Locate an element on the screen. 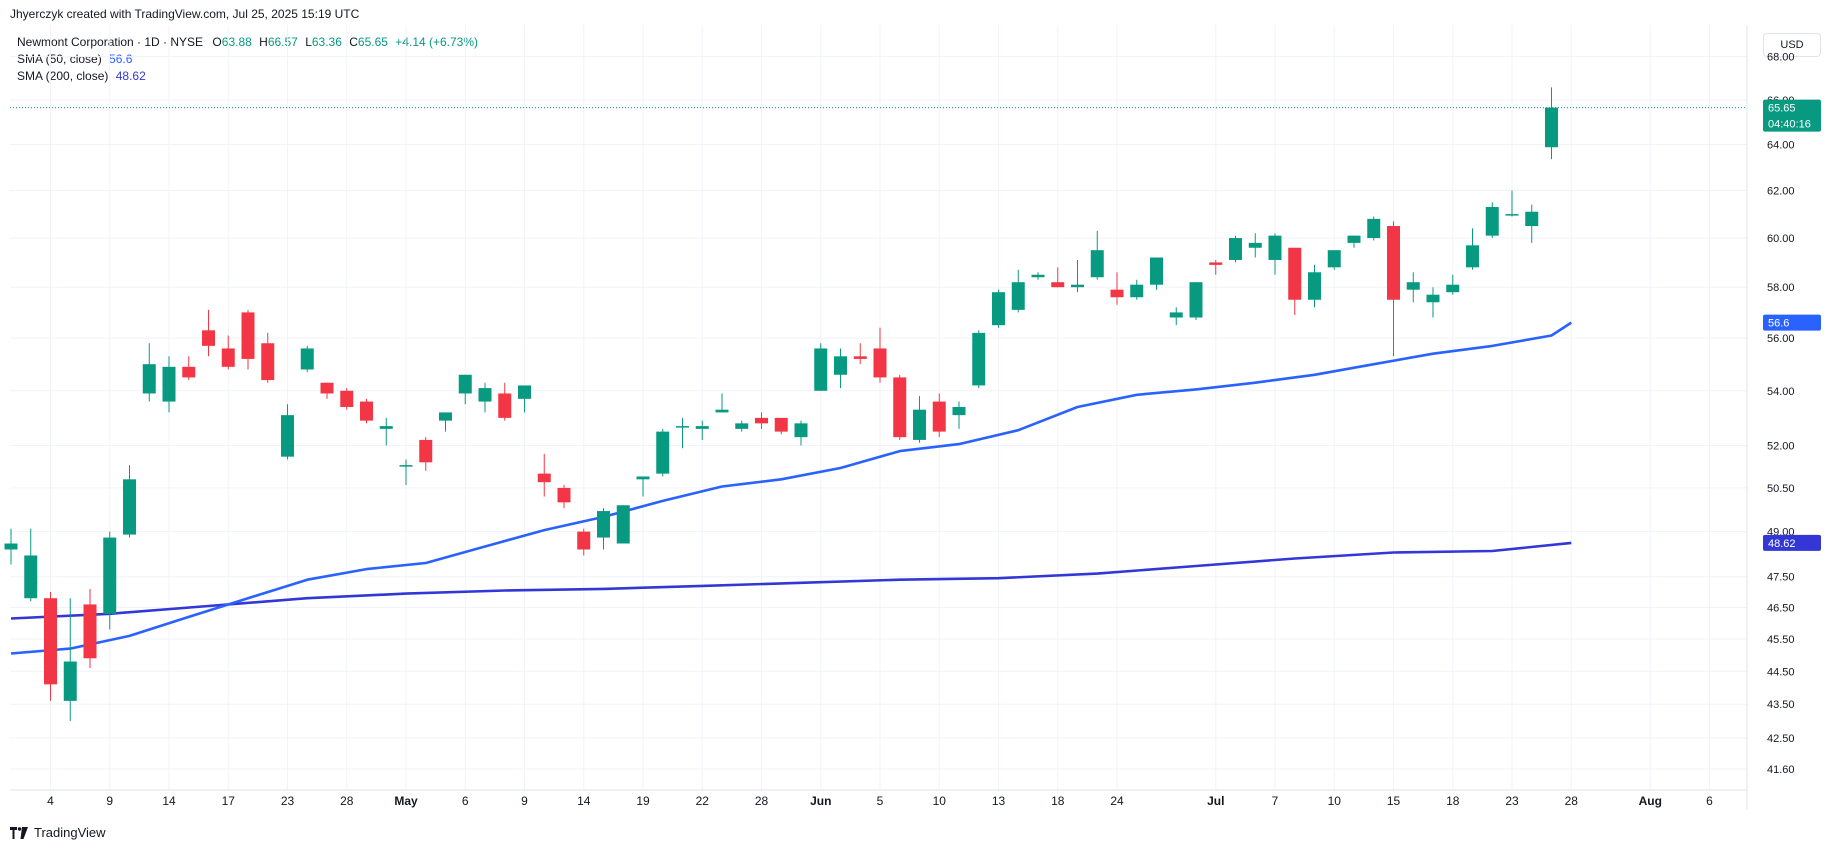 The width and height of the screenshot is (1835, 850). time-tick-label: 23 is located at coordinates (288, 801).